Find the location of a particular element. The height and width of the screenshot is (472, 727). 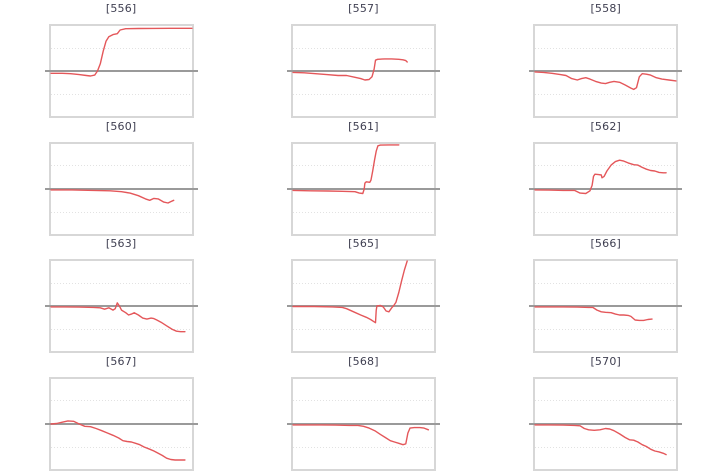

chart-title: [561] is located at coordinates (363, 127).